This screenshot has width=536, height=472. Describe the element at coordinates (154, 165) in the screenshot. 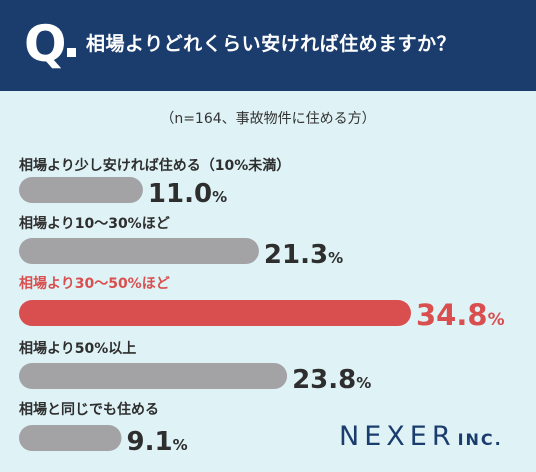

I see `bar-label: 相場より少し安ければ住める（10%未満）` at that location.